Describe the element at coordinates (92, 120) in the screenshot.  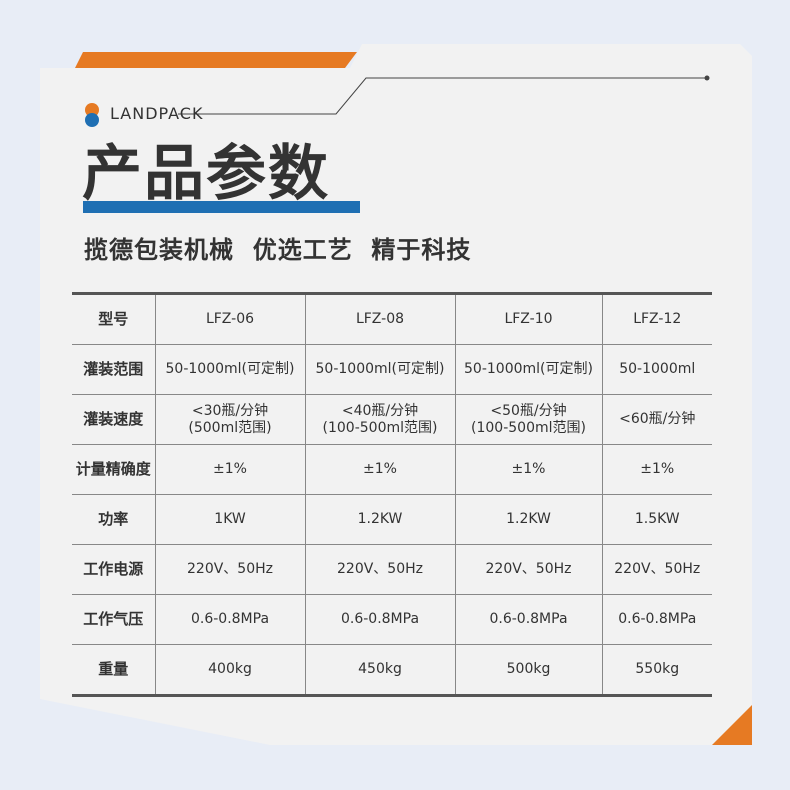
I see `logo-blue-dot-icon` at that location.